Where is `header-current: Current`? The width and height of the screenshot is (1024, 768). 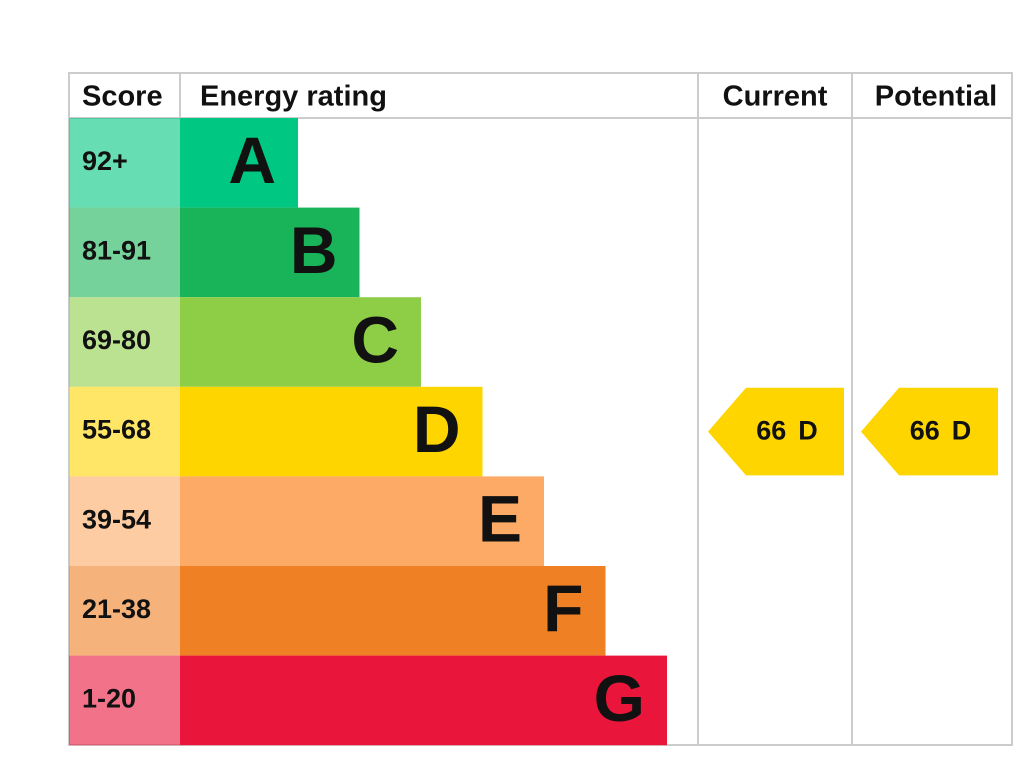
header-current: Current is located at coordinates (775, 97).